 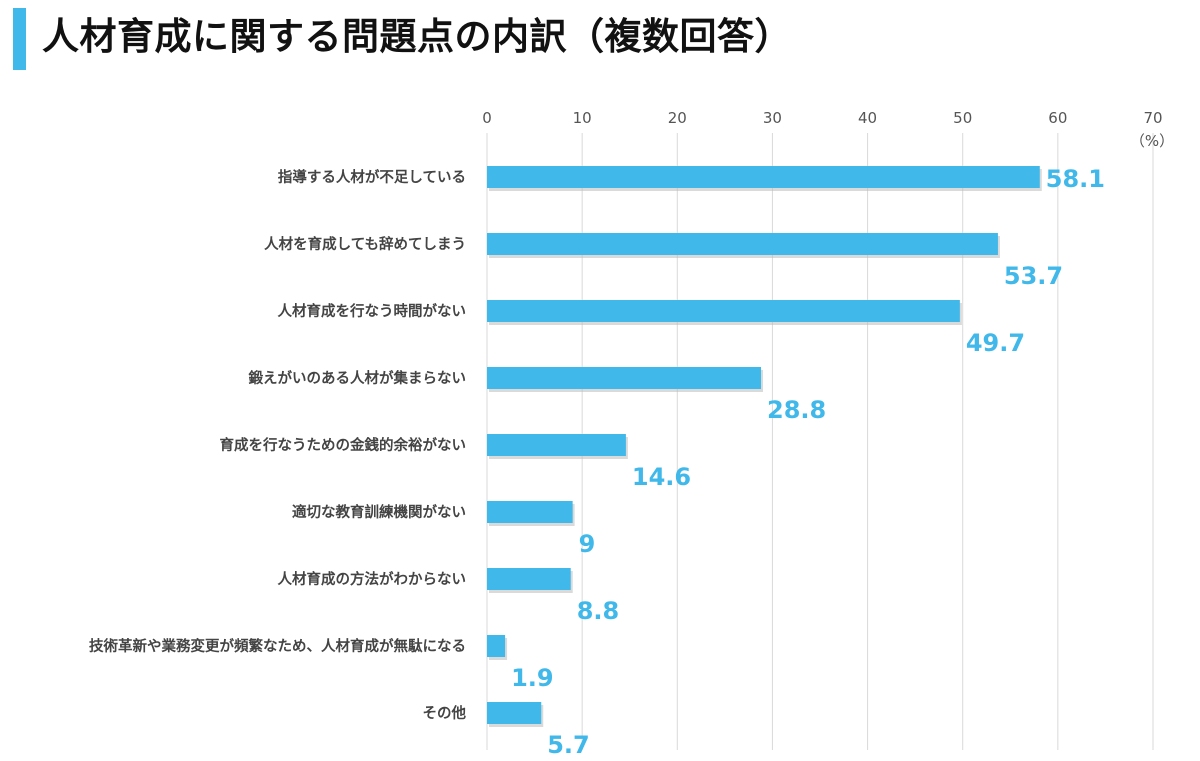 What do you see at coordinates (1075, 179) in the screenshot?
I see `value-label: 58.1` at bounding box center [1075, 179].